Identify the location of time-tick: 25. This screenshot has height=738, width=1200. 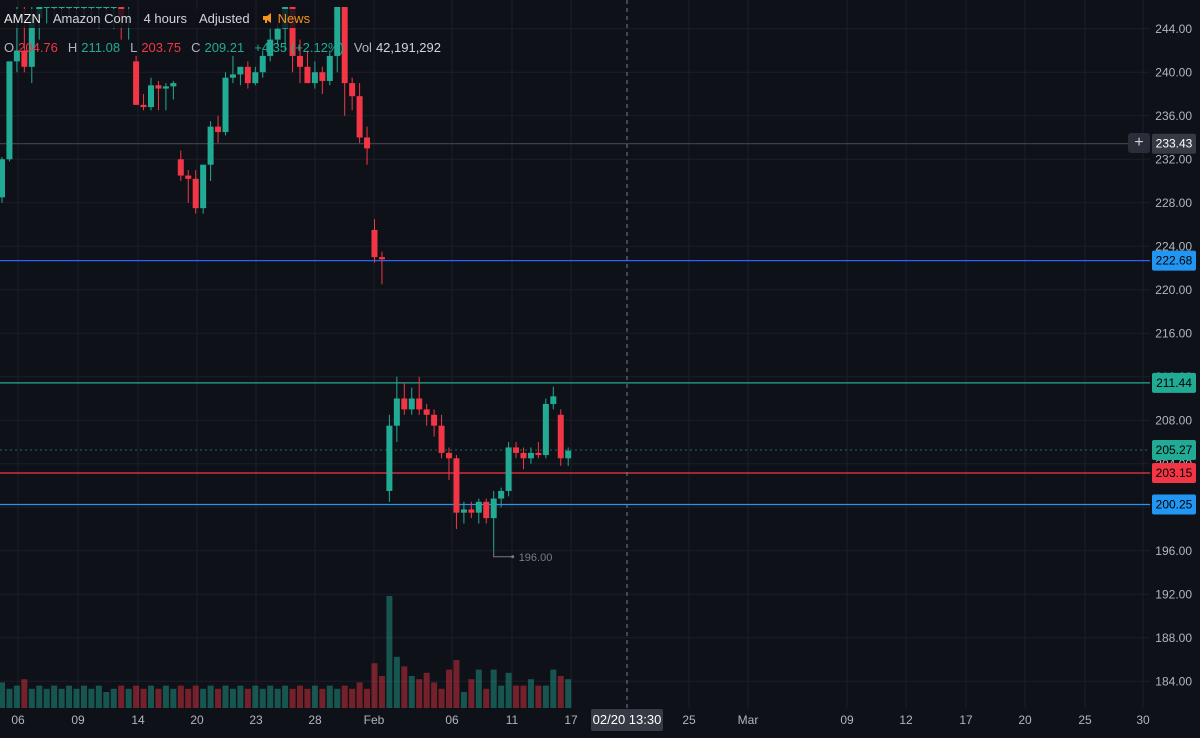
(689, 720).